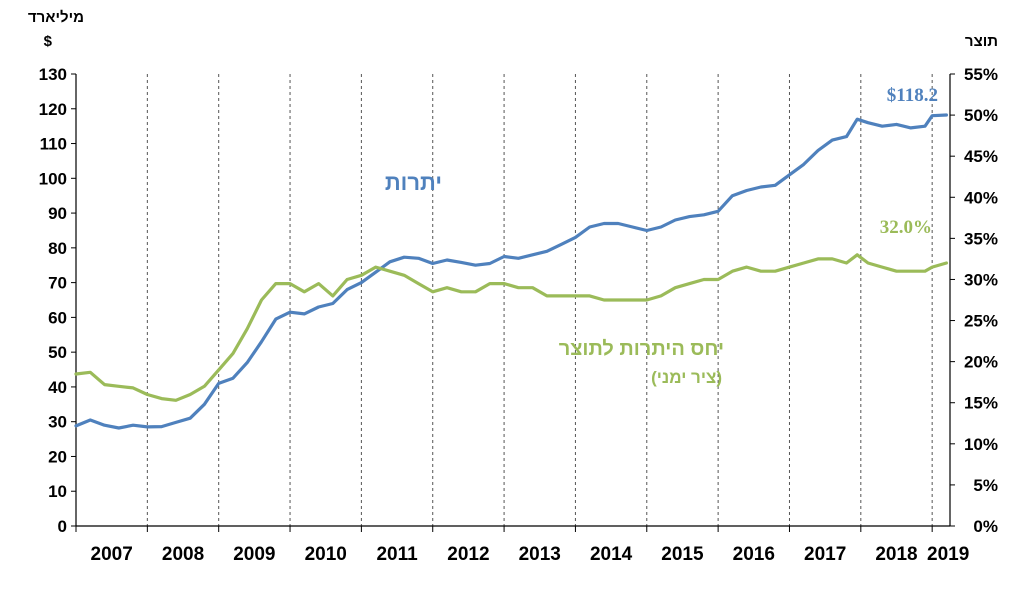  Describe the element at coordinates (57, 422) in the screenshot. I see `left-tick-label: 30` at that location.